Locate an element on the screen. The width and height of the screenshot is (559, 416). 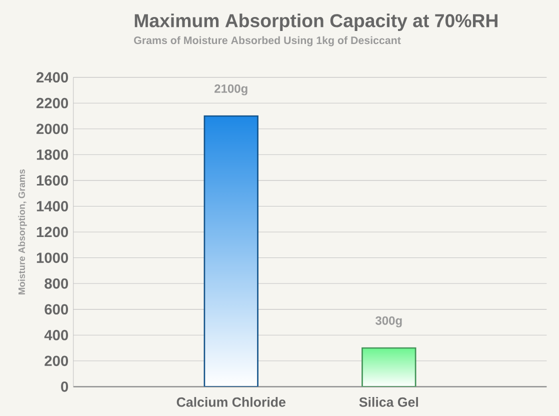
x-tick-label: Calcium Chloride is located at coordinates (231, 402).